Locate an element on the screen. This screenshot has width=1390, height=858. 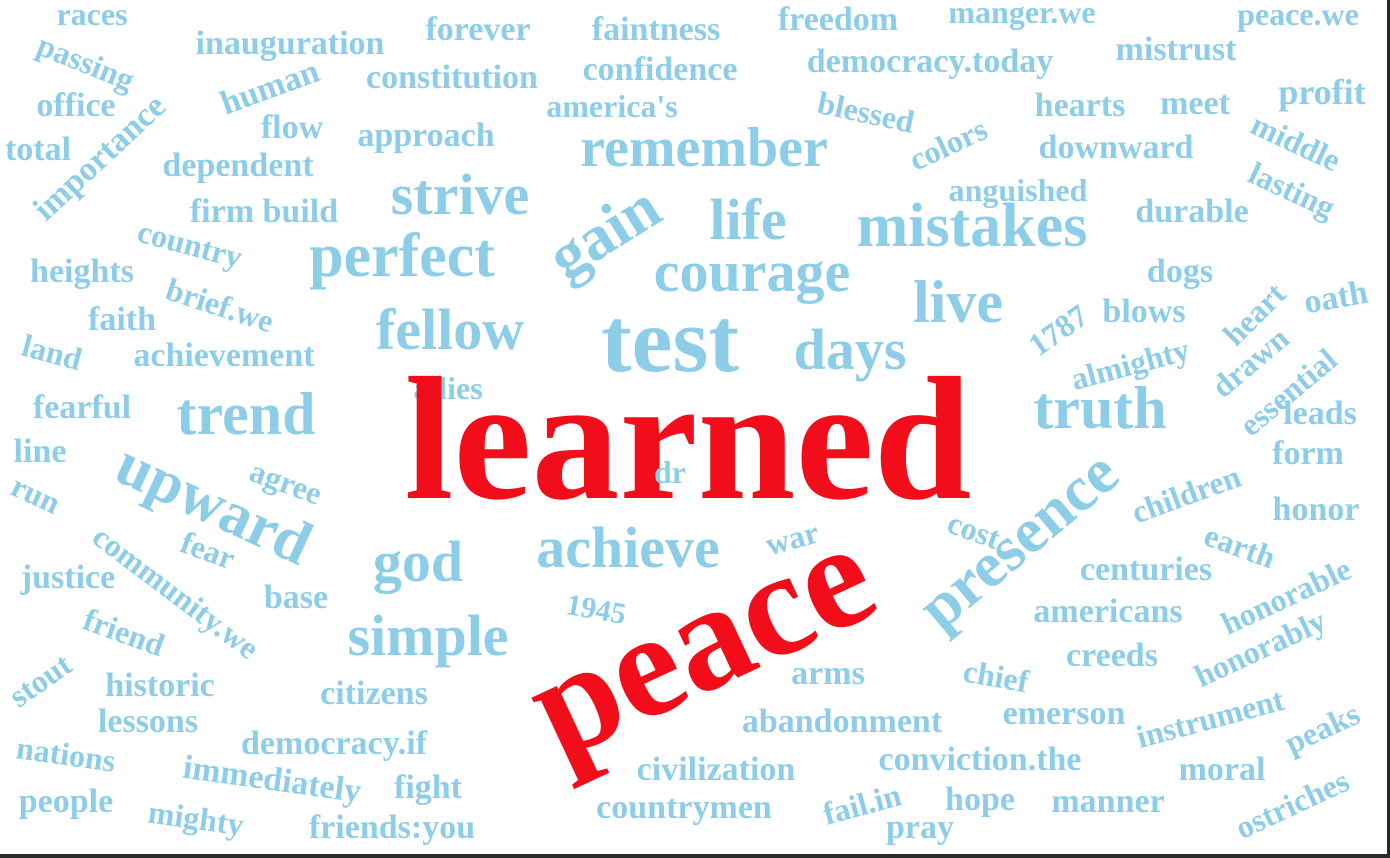
word-constitution: constitution is located at coordinates (452, 77).